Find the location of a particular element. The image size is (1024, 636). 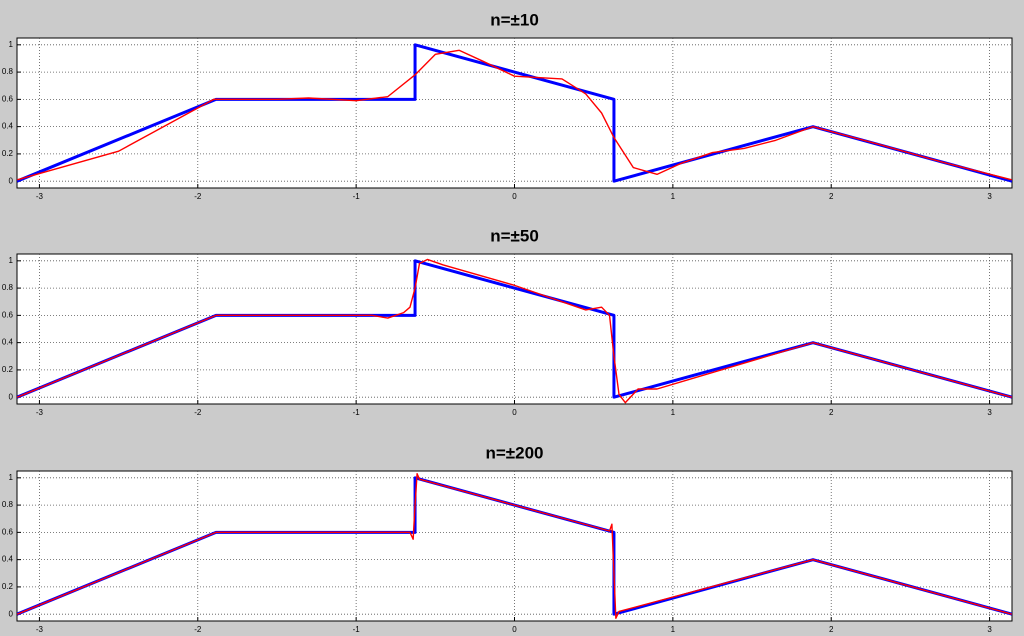

chart-title: n=±200 is located at coordinates (514, 452).